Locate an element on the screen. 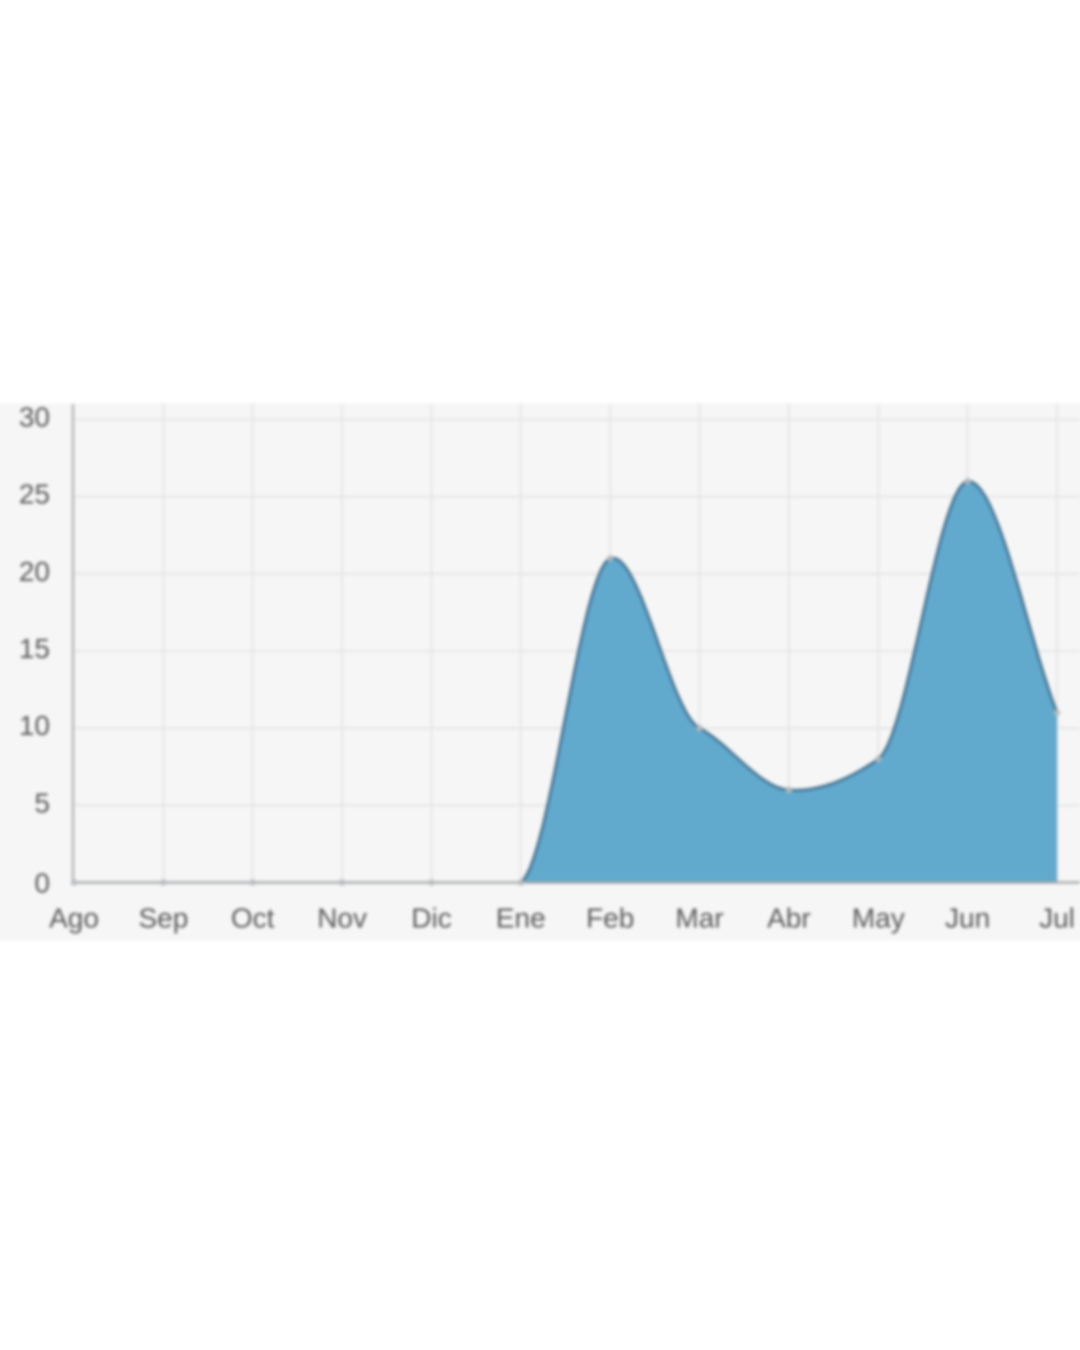 This screenshot has height=1350, width=1080. svg-text: 20 is located at coordinates (34, 571).